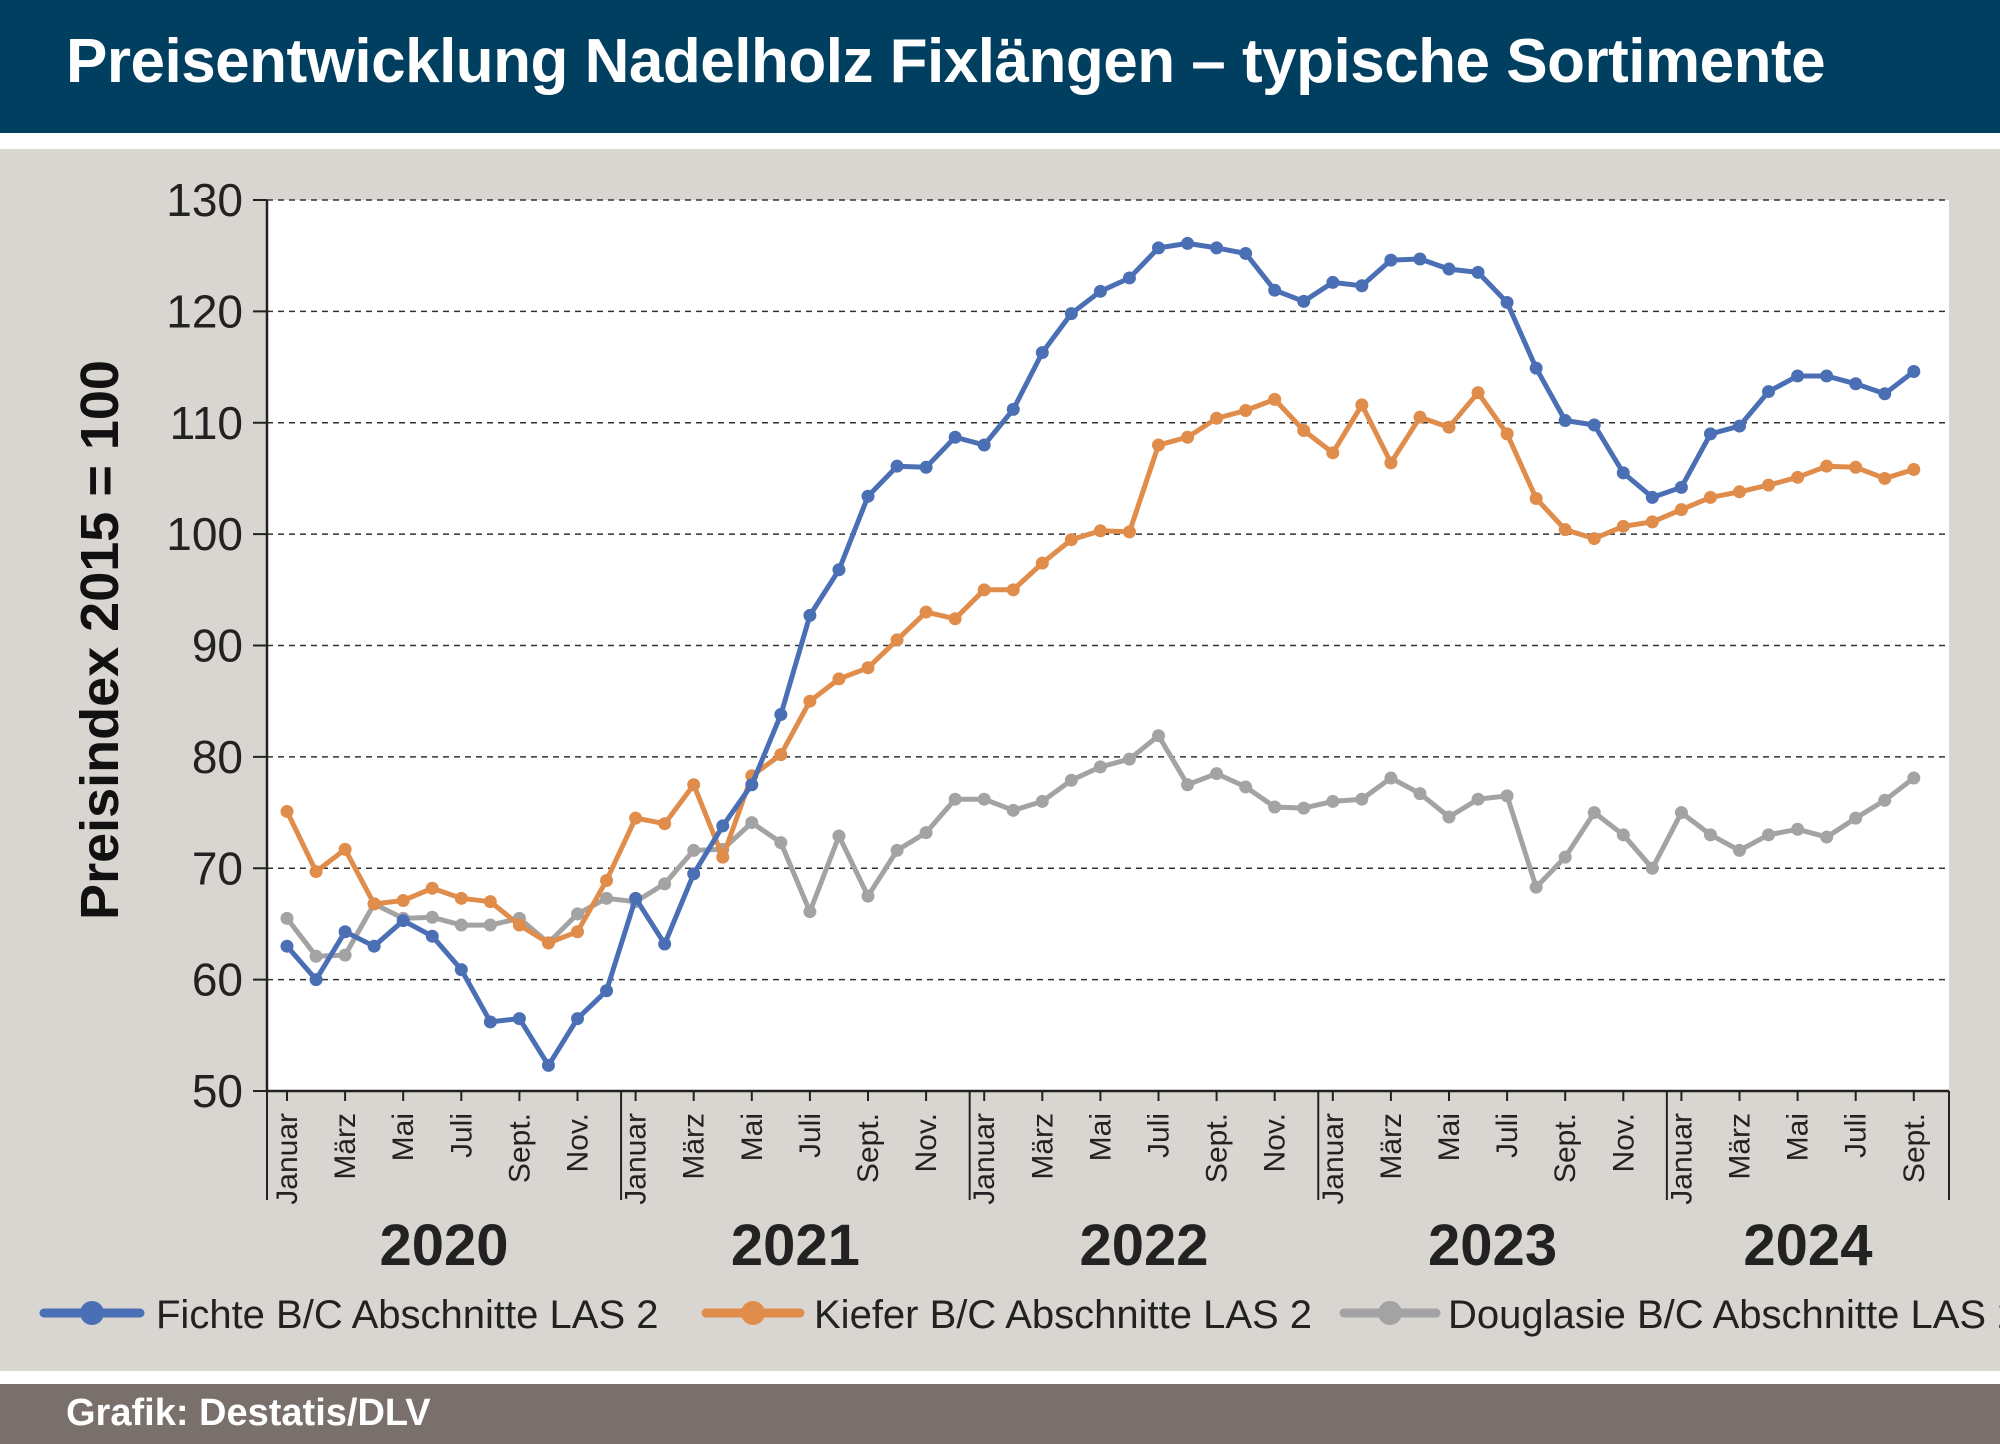 The width and height of the screenshot is (2000, 1444). Describe the element at coordinates (1740, 1146) in the screenshot. I see `x-tick-label: März` at that location.